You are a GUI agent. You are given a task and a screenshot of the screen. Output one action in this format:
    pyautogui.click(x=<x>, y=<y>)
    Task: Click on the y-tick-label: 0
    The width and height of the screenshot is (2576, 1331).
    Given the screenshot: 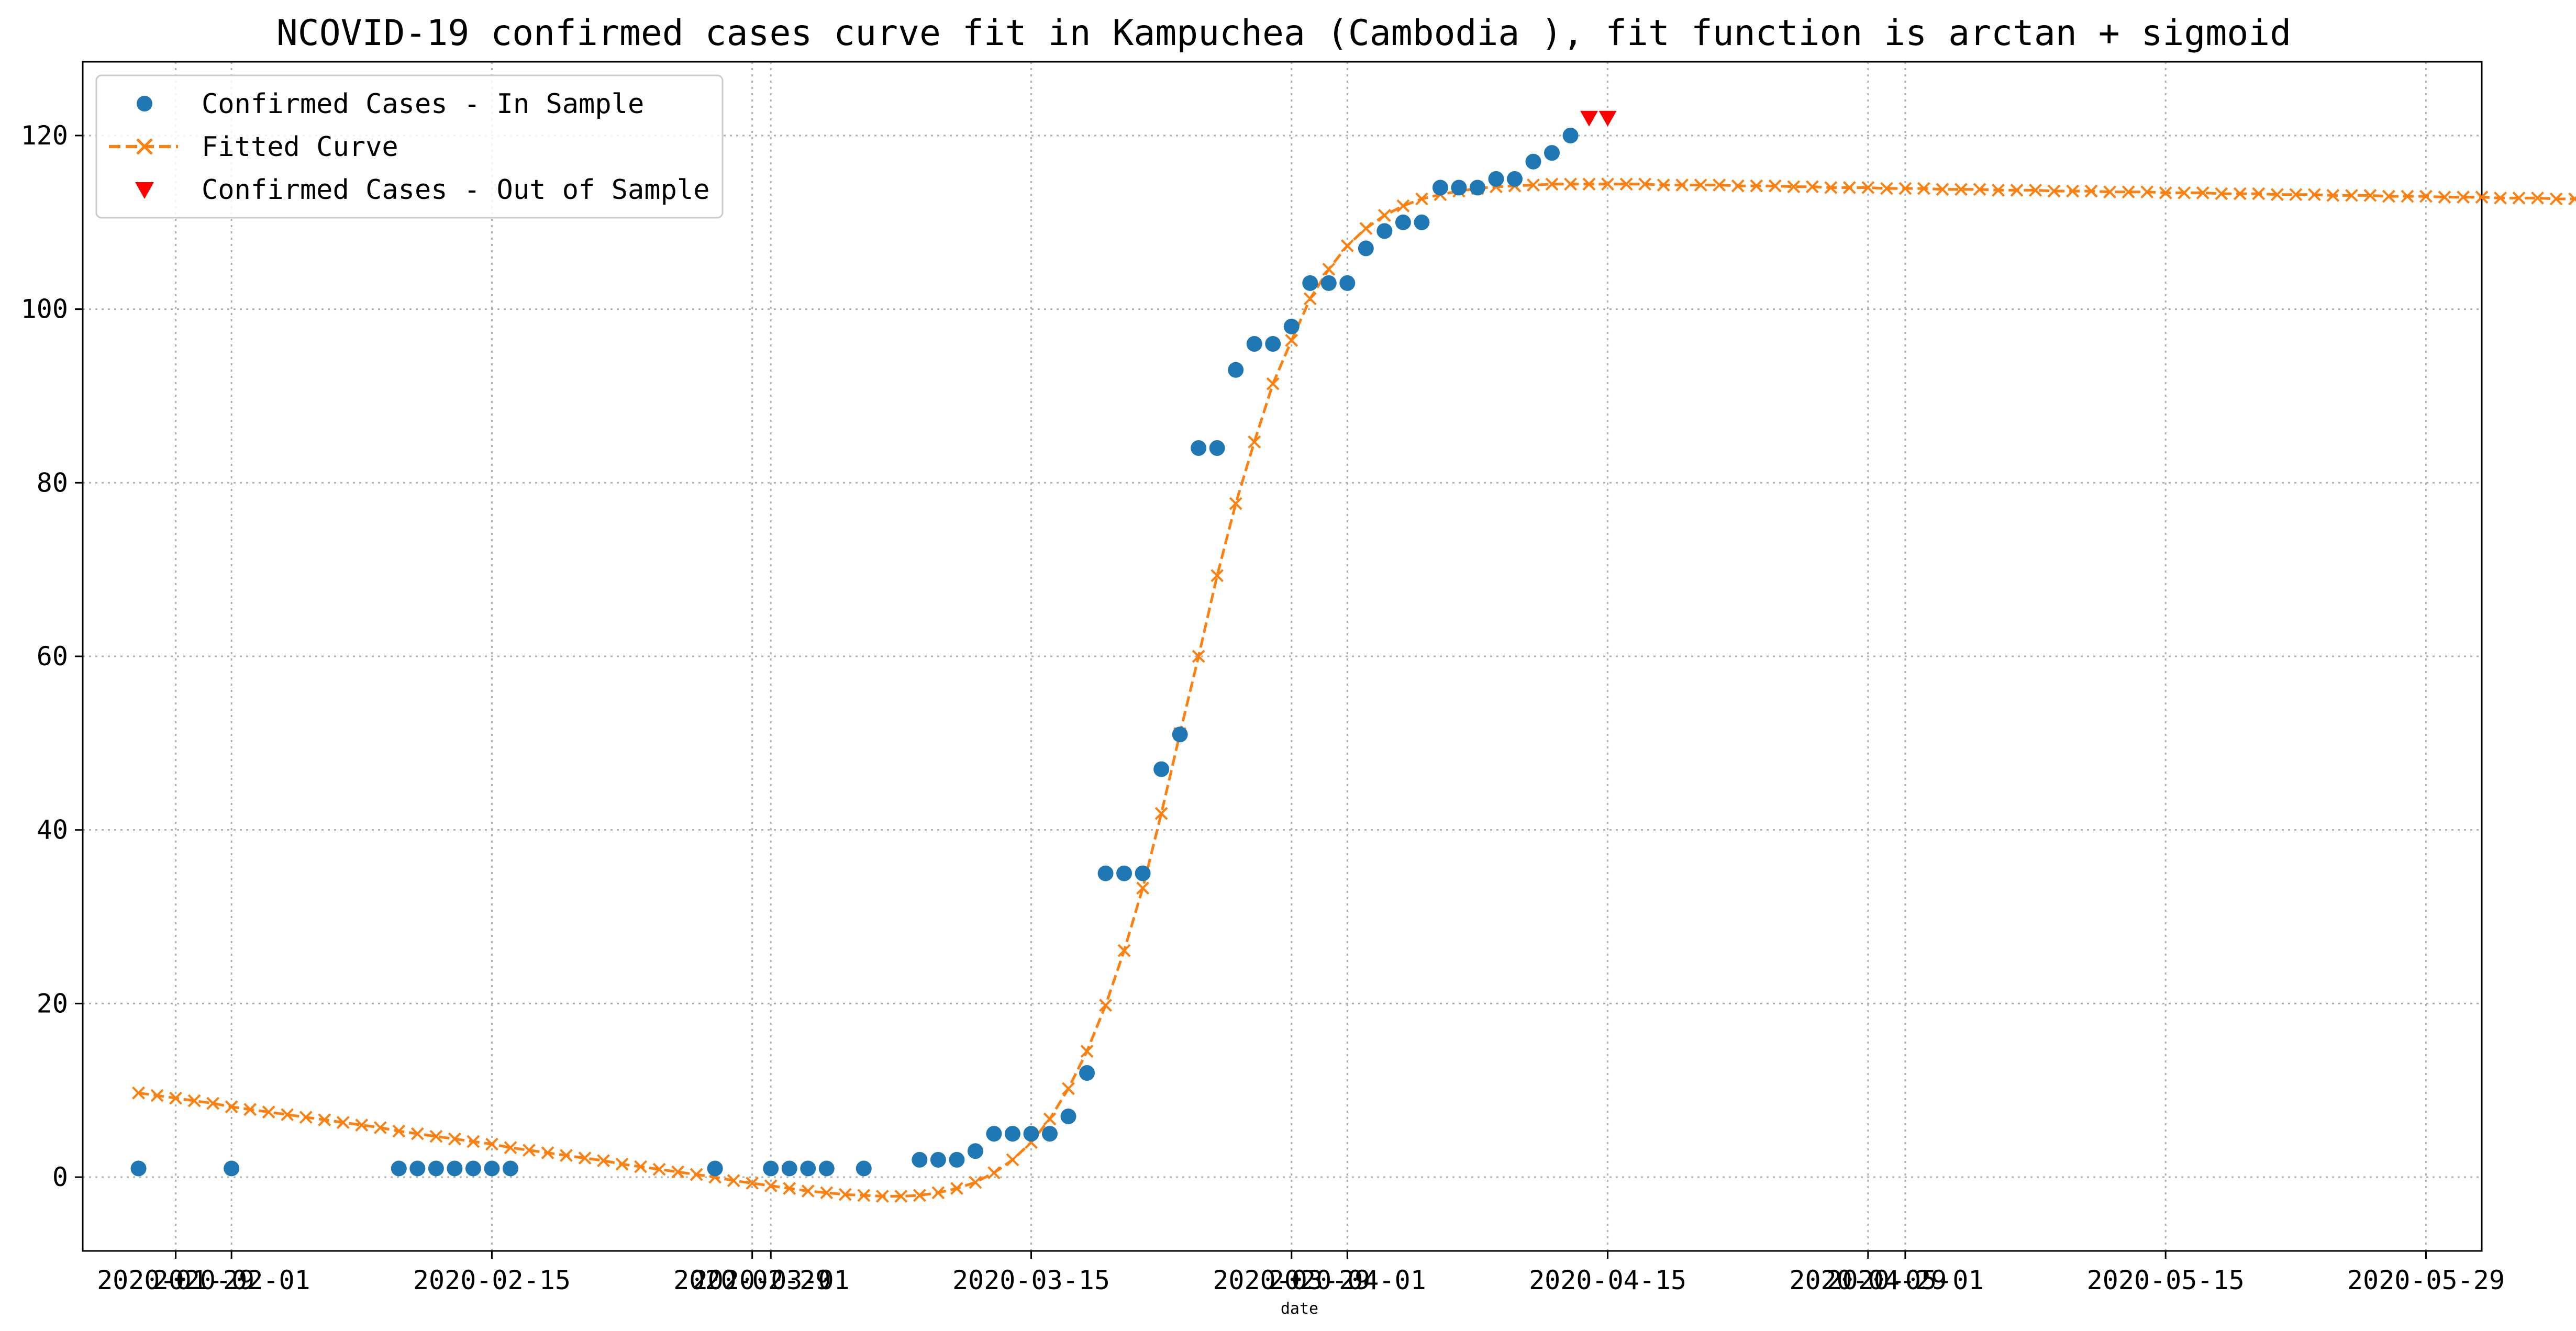 What is the action you would take?
    pyautogui.click(x=60, y=1177)
    